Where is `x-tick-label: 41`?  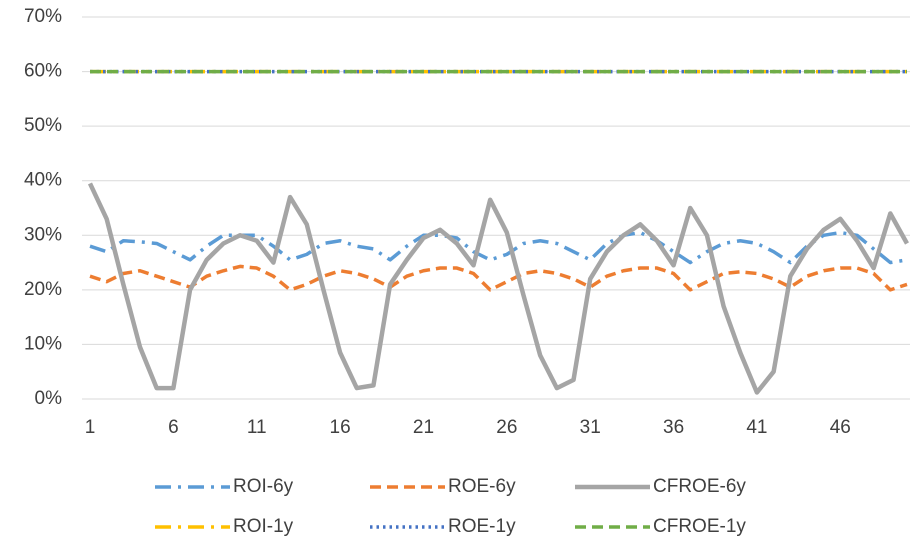
x-tick-label: 41 is located at coordinates (756, 427).